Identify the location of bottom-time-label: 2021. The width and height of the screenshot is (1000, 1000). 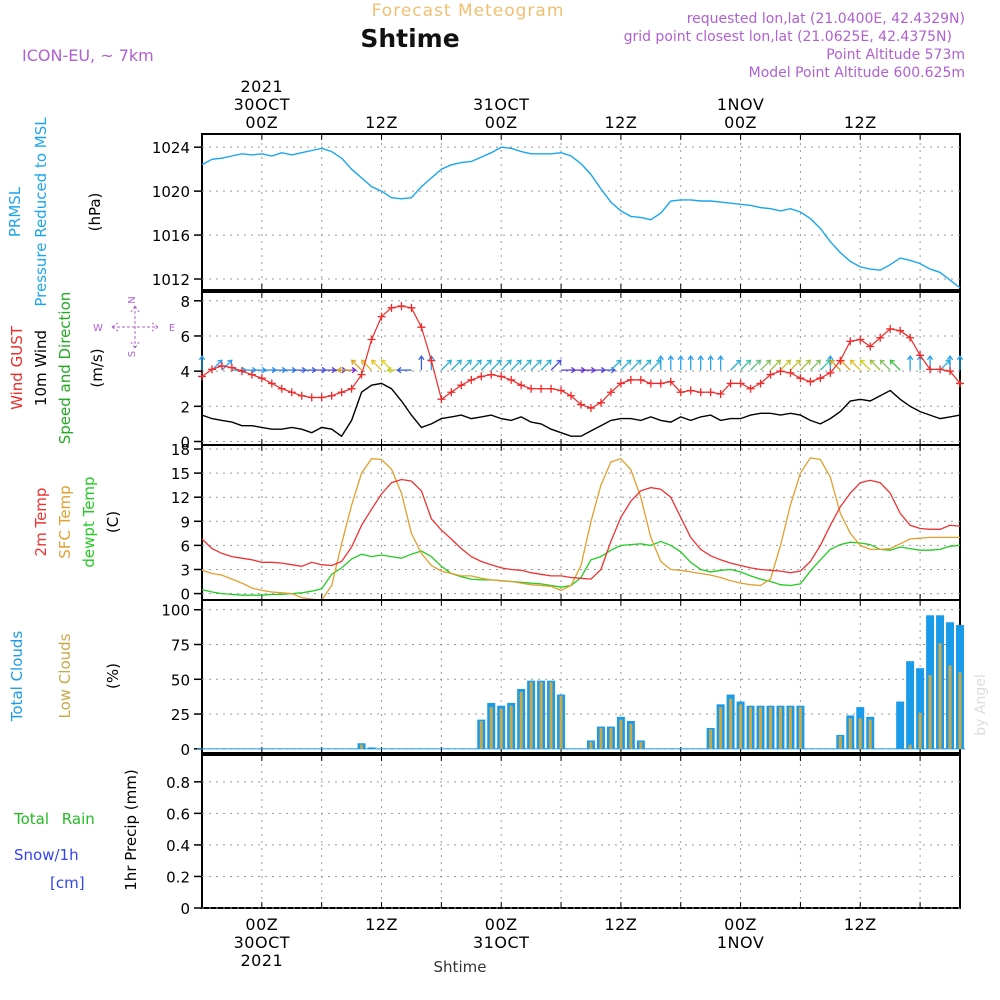
(261, 960).